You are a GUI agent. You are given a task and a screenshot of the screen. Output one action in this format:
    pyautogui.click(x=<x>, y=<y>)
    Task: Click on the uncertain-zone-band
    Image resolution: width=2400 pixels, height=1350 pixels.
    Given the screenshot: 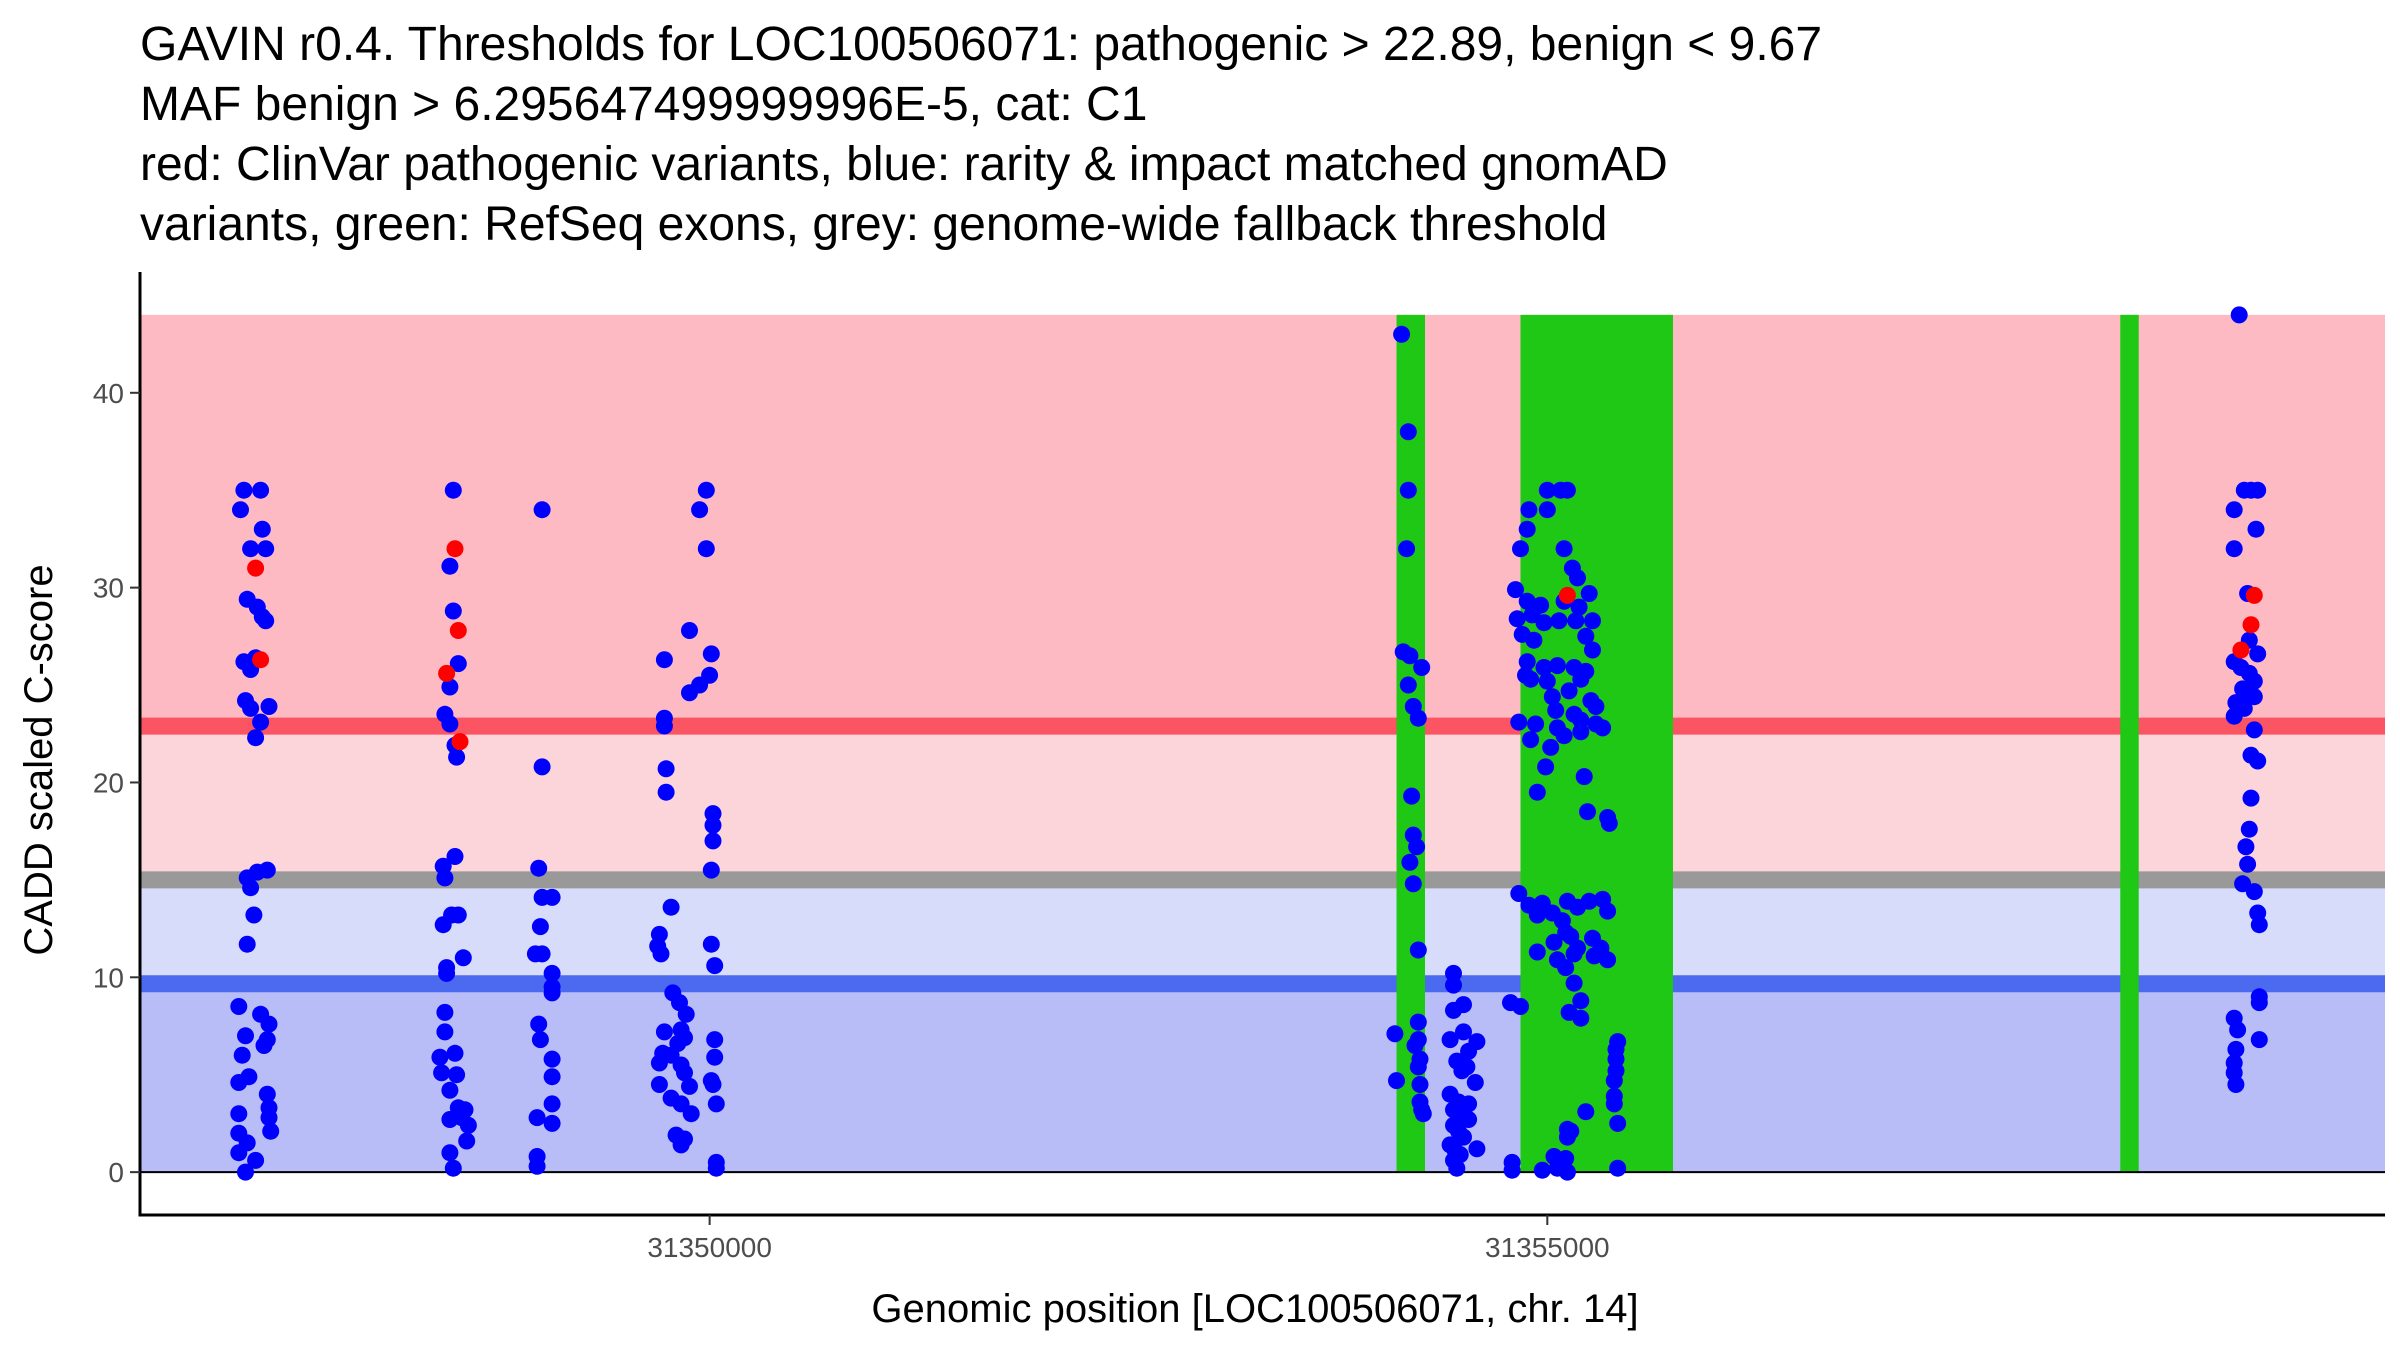 What is the action you would take?
    pyautogui.click(x=1262, y=803)
    